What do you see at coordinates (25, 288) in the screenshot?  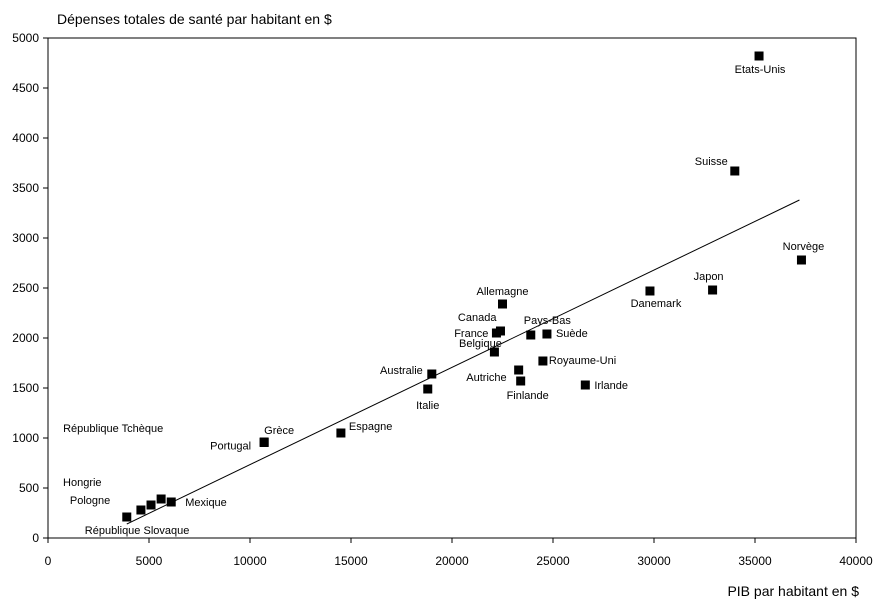 I see `y-tick-label-5: 2500` at bounding box center [25, 288].